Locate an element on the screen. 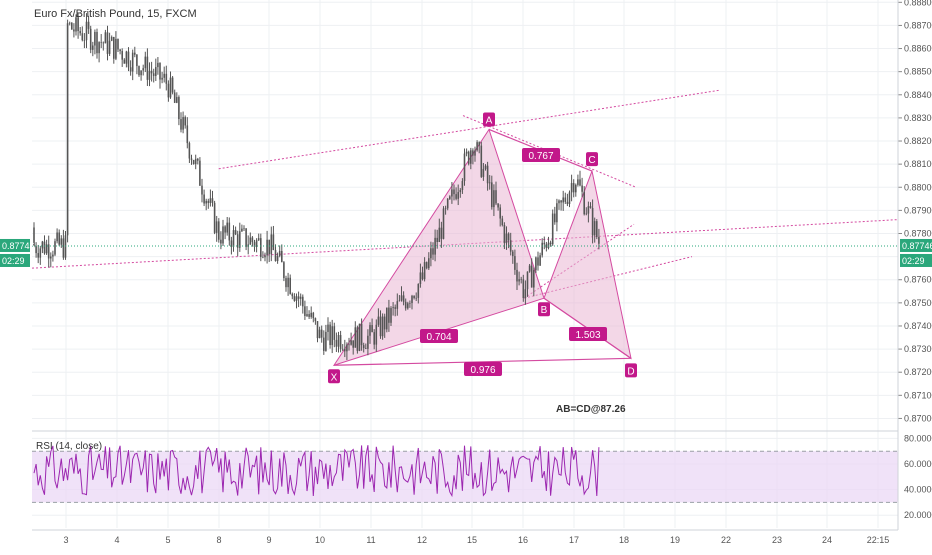 The height and width of the screenshot is (555, 932). point-d-label-text: D is located at coordinates (630, 371).